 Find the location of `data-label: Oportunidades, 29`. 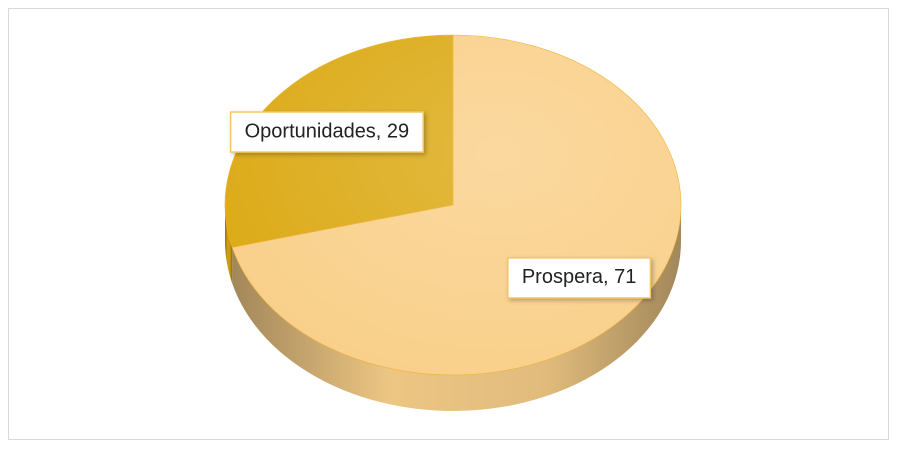

data-label: Oportunidades, 29 is located at coordinates (327, 131).